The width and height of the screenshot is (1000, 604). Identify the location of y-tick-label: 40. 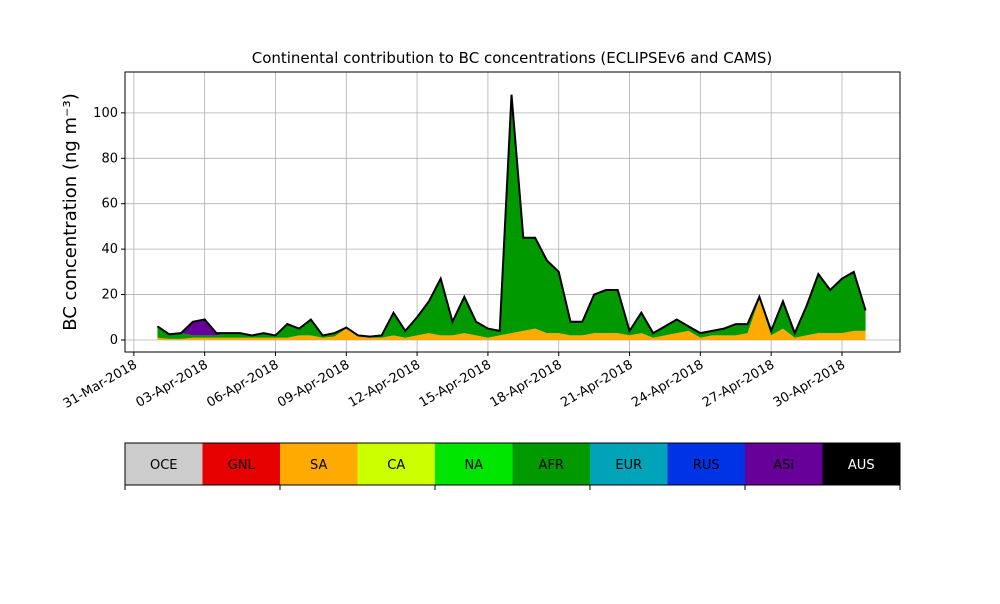
(109, 249).